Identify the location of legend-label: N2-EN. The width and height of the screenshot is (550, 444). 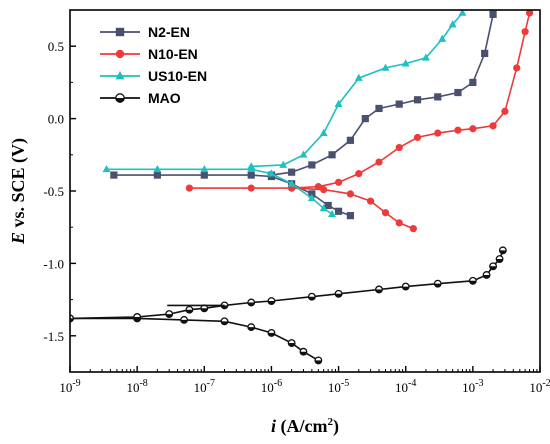
(169, 32).